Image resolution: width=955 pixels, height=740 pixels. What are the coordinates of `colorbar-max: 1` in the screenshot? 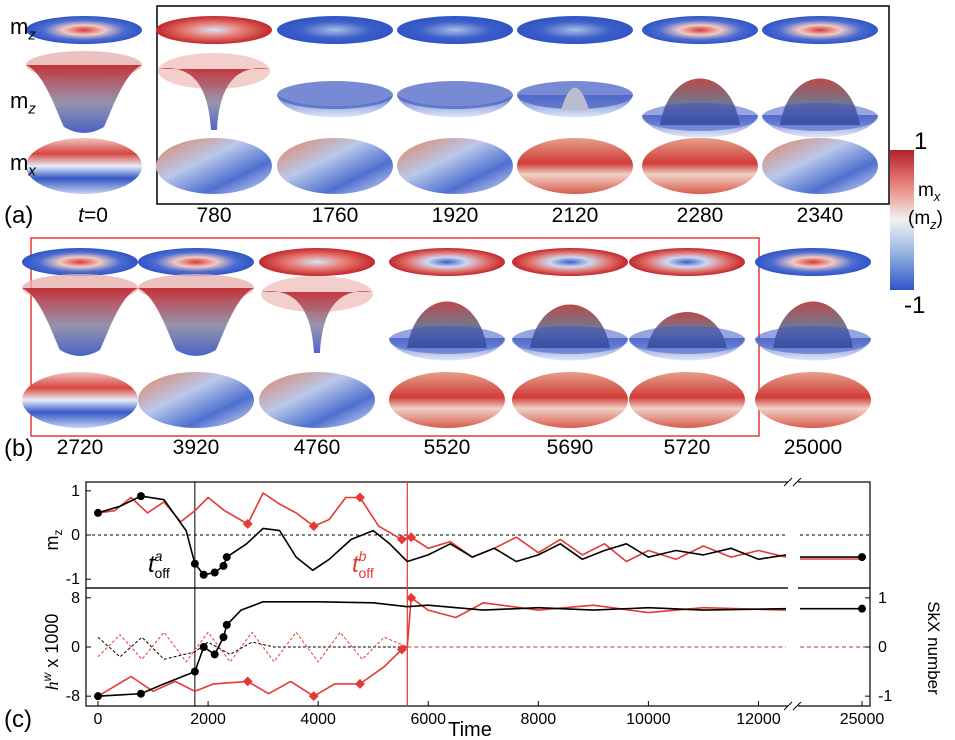 It's located at (921, 141).